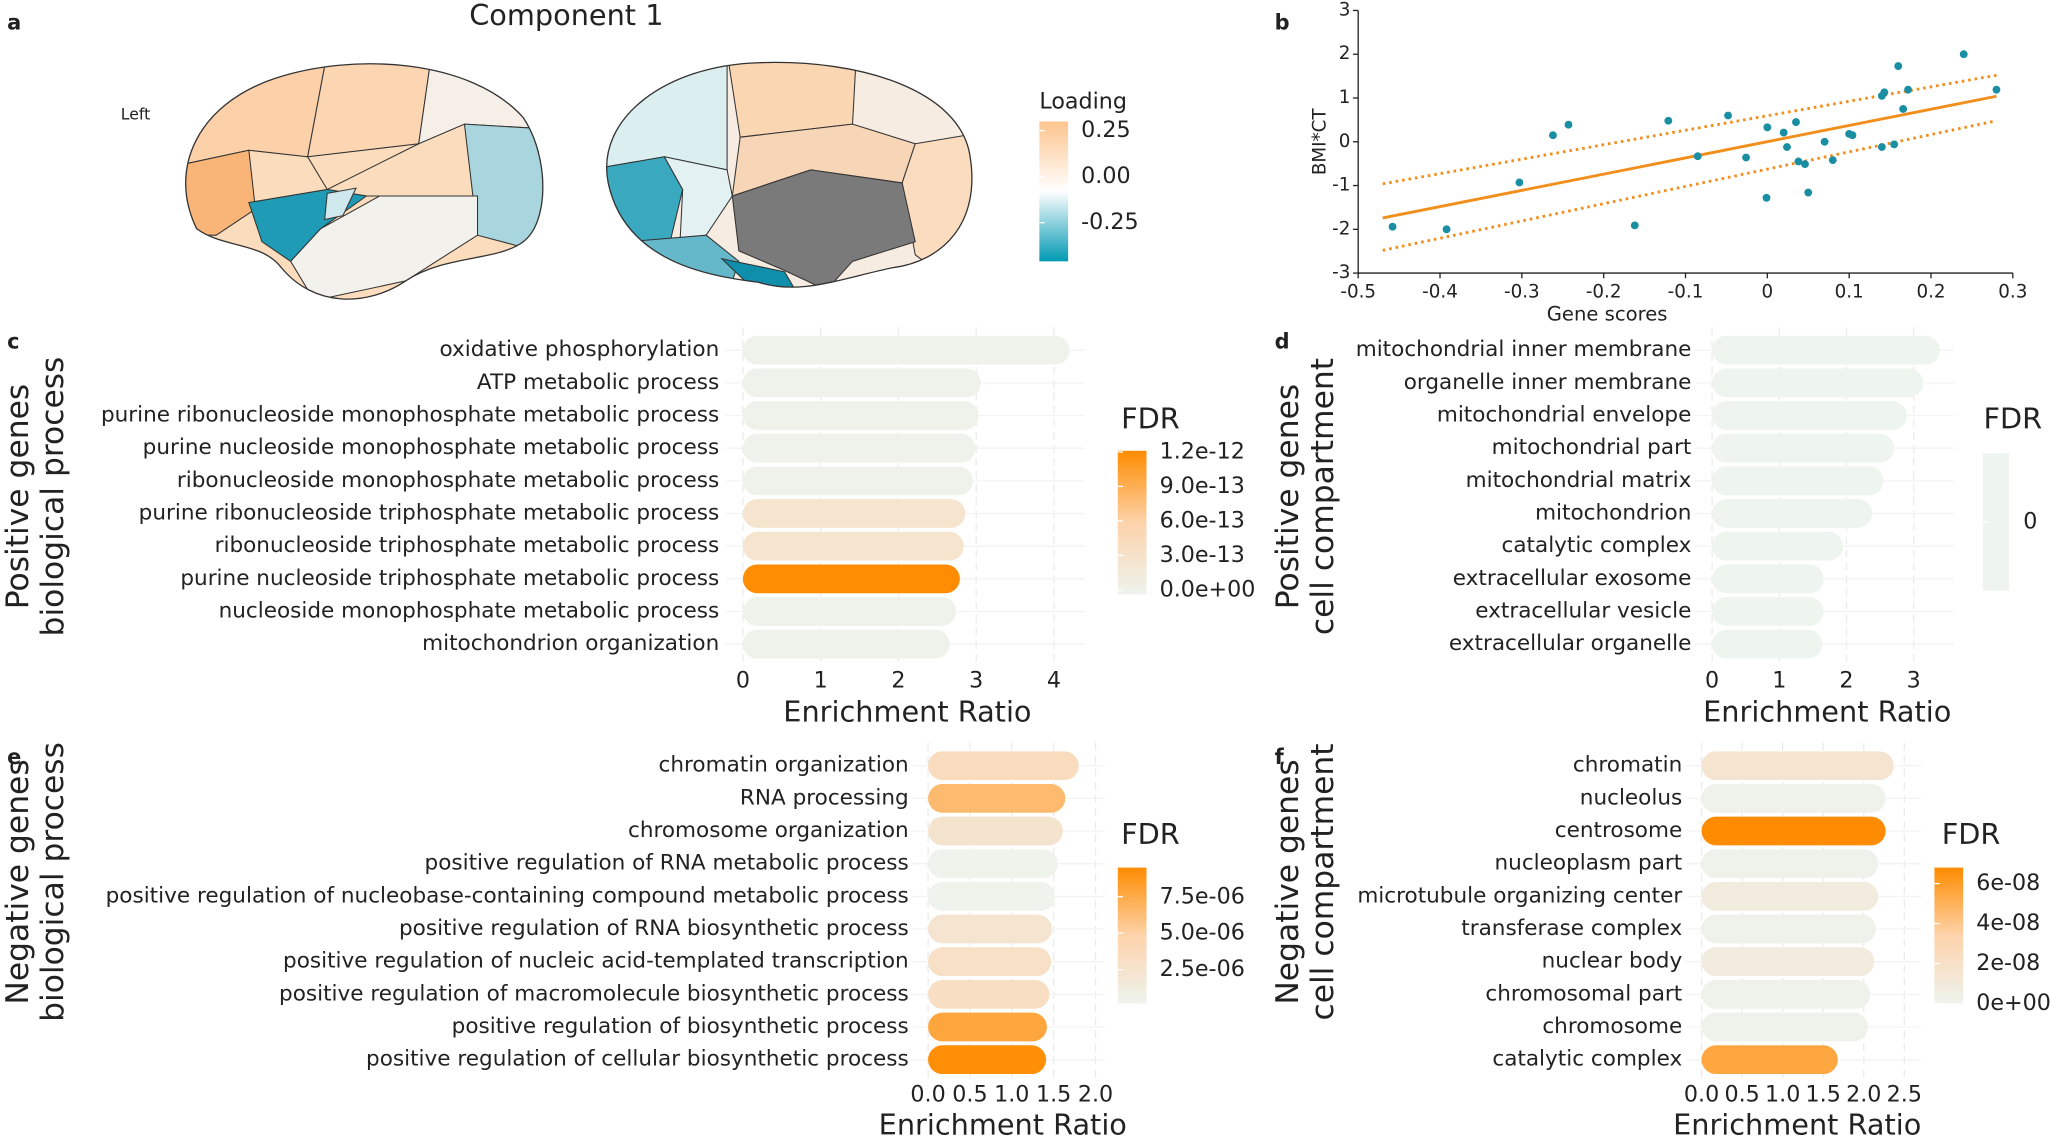 The height and width of the screenshot is (1142, 2050). I want to click on chart-title: Component 1, so click(566, 16).